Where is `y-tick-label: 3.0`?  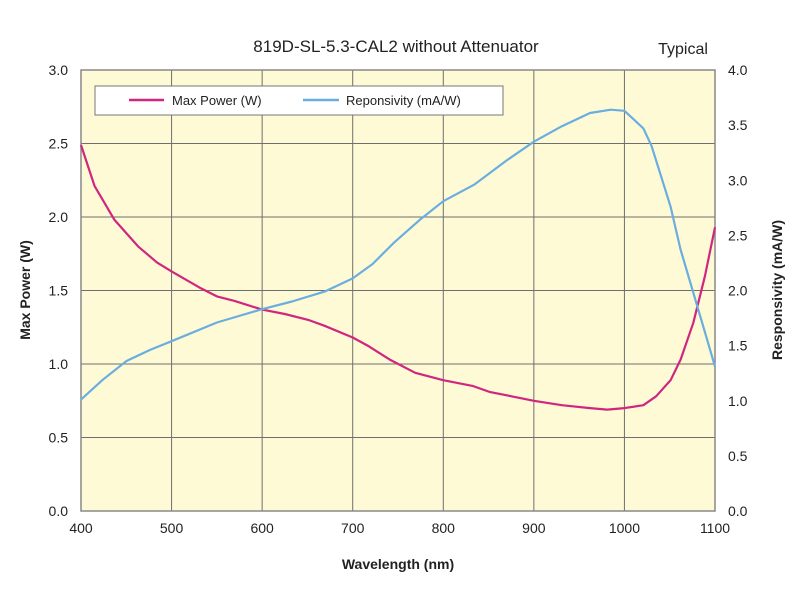
y-tick-label: 3.0 is located at coordinates (59, 70).